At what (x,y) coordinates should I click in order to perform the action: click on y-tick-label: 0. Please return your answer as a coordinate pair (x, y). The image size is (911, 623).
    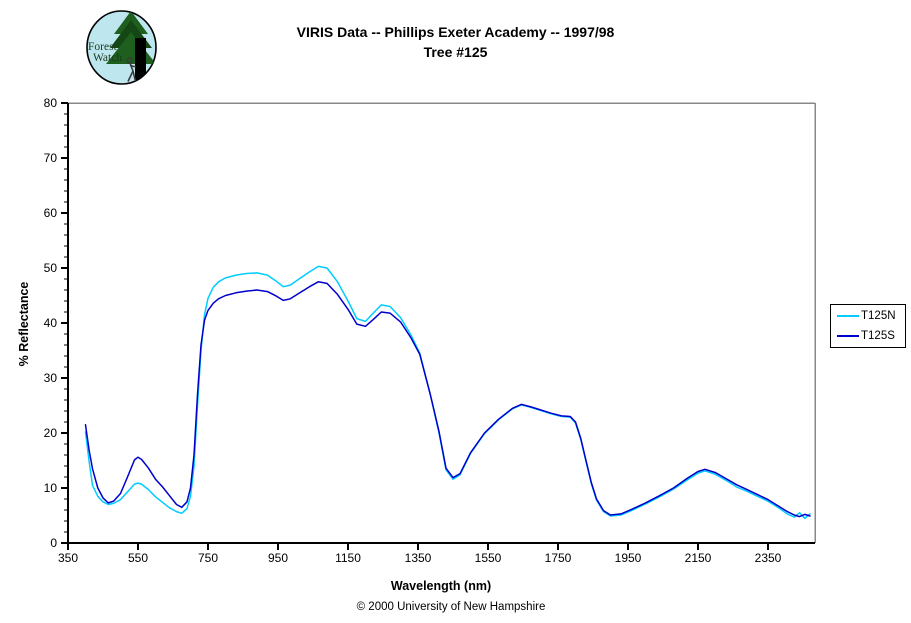
    Looking at the image, I should click on (53, 543).